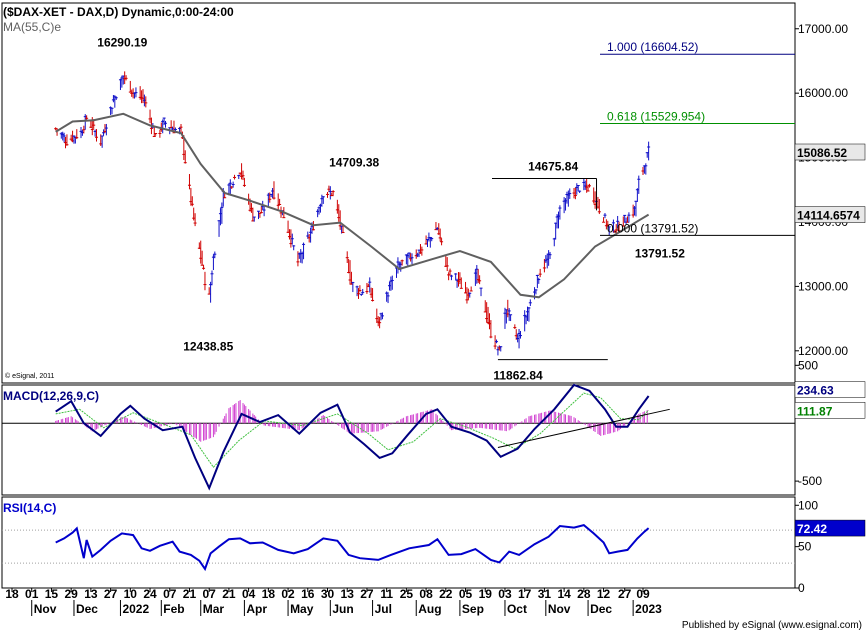 Image resolution: width=868 pixels, height=639 pixels. I want to click on x-day-label: 14, so click(564, 594).